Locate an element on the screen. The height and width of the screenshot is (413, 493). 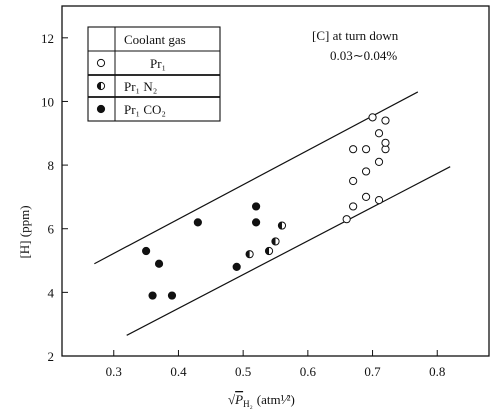
x-axis-label: √PH₂ (atm¹⁄²) is located at coordinates (261, 400).